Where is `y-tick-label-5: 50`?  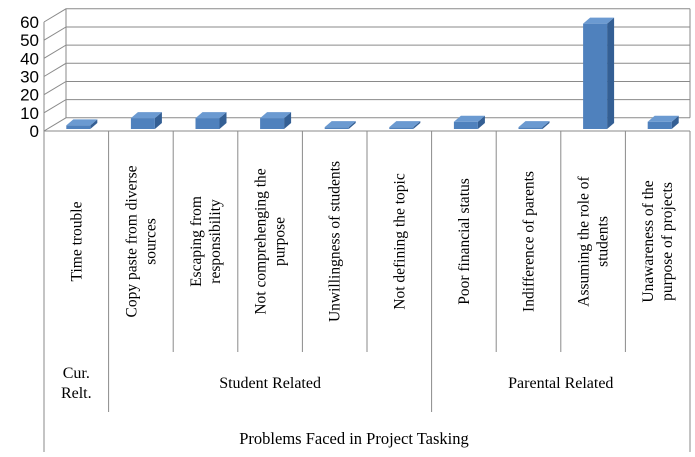 y-tick-label-5: 50 is located at coordinates (29, 40).